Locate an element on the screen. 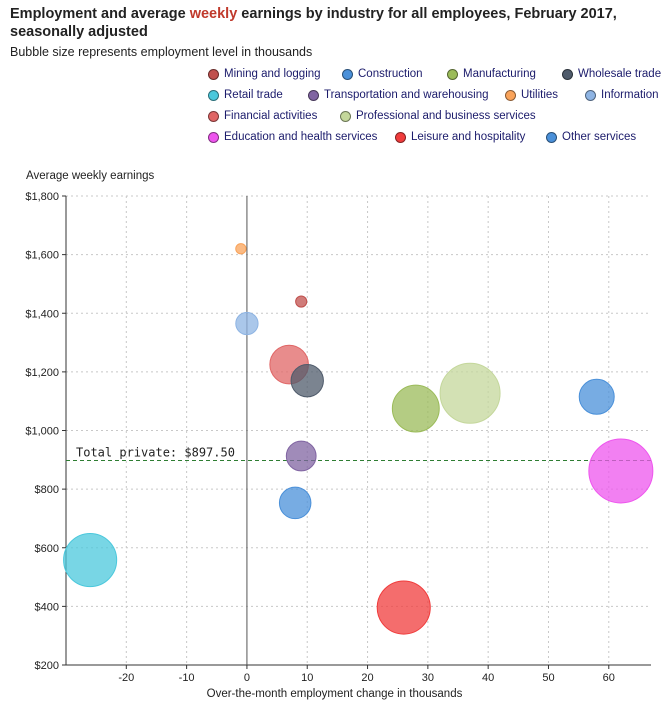 The image size is (669, 707). y-tick-label: $1,000 is located at coordinates (42, 432).